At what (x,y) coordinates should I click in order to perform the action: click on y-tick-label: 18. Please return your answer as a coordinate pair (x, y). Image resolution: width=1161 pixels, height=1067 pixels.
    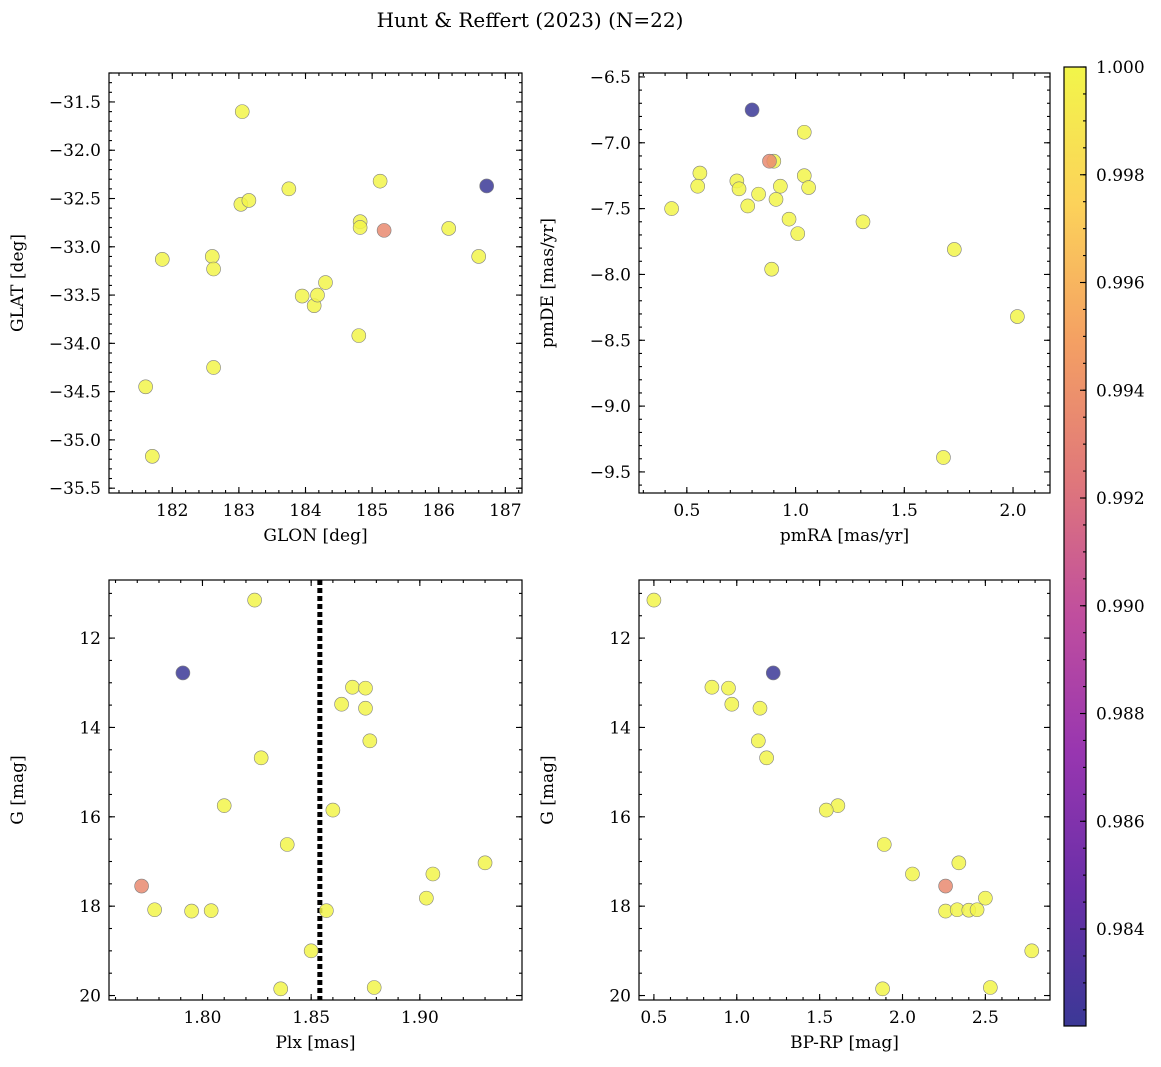
    Looking at the image, I should click on (620, 907).